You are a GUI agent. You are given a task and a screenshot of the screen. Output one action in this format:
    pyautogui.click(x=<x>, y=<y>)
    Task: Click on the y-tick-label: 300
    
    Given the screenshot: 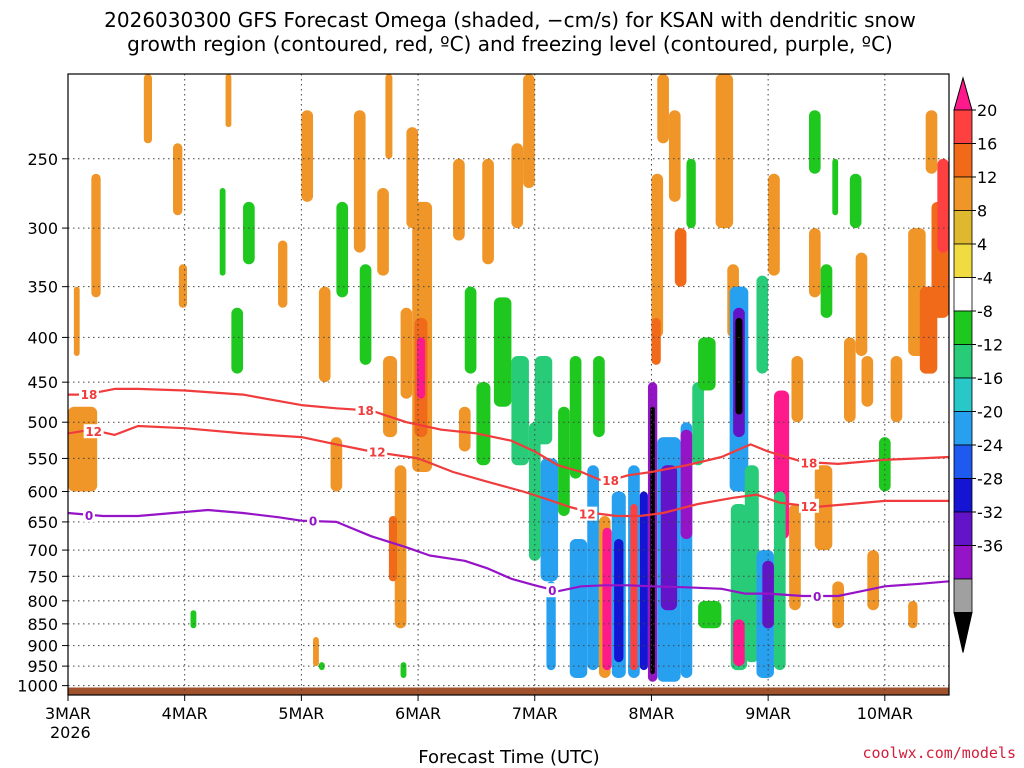 What is the action you would take?
    pyautogui.click(x=42, y=228)
    